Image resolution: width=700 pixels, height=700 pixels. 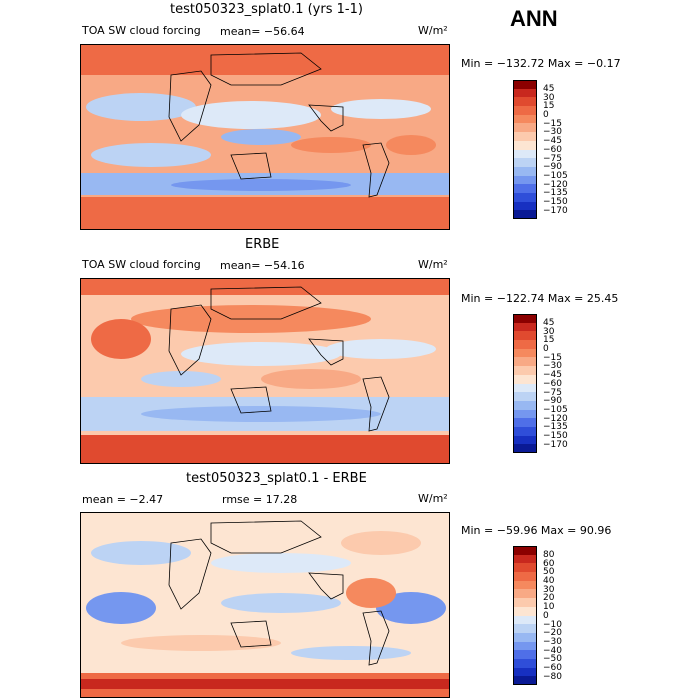 What do you see at coordinates (540, 298) in the screenshot?
I see `panel2-minmax: Min = −122.74 Max = 25.45` at bounding box center [540, 298].